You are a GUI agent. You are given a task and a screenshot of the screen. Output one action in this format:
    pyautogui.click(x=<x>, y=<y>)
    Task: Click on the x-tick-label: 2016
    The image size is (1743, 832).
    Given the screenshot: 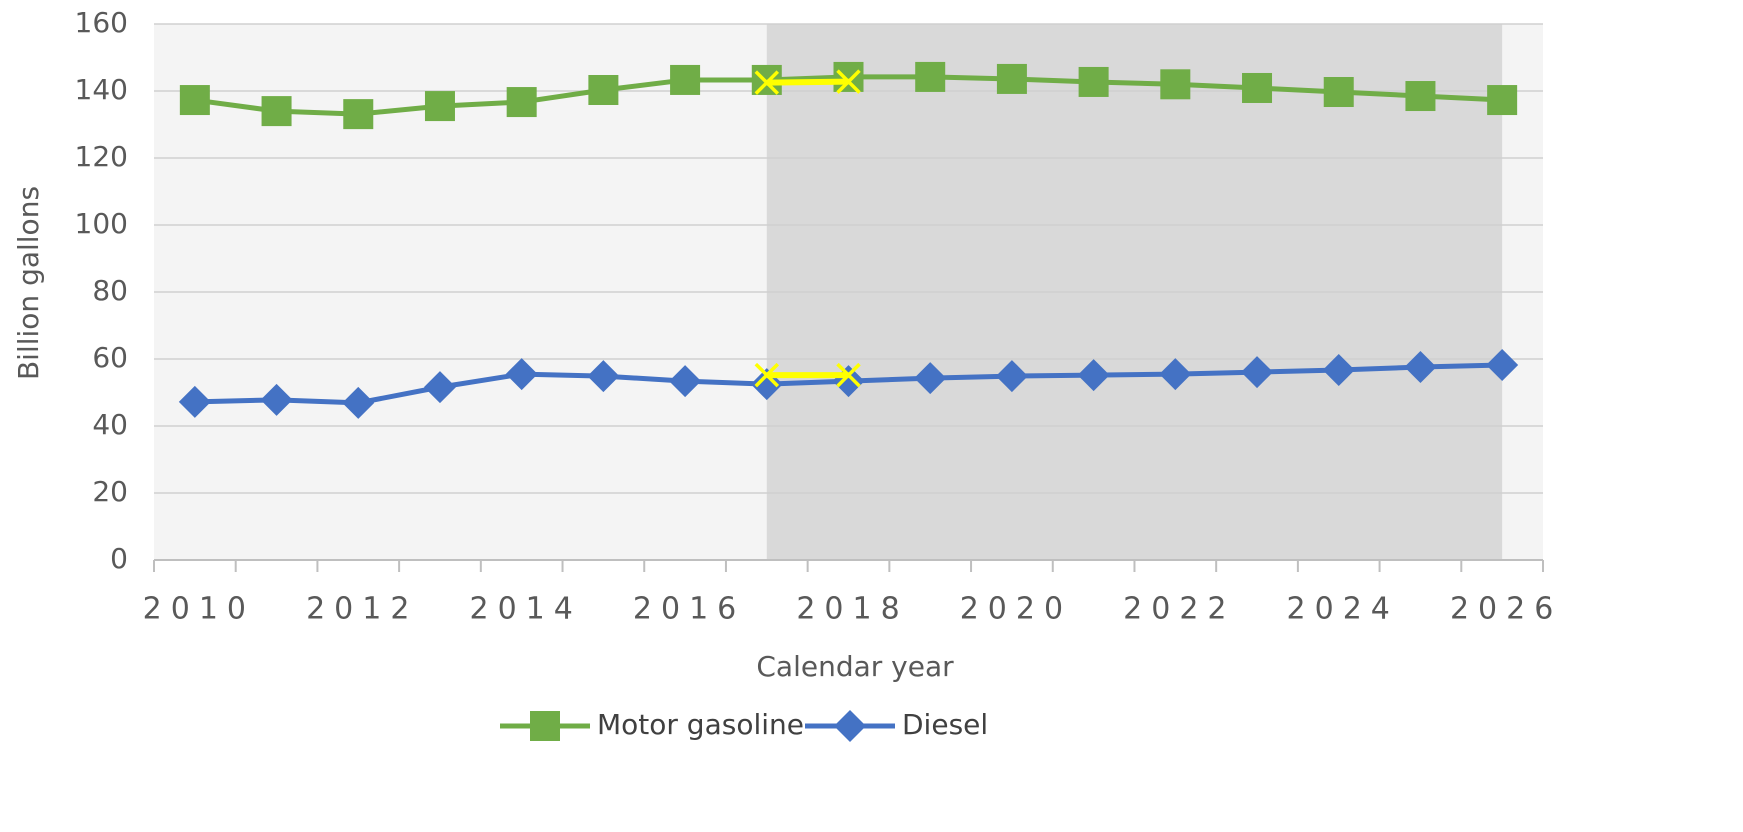 What is the action you would take?
    pyautogui.click(x=689, y=609)
    